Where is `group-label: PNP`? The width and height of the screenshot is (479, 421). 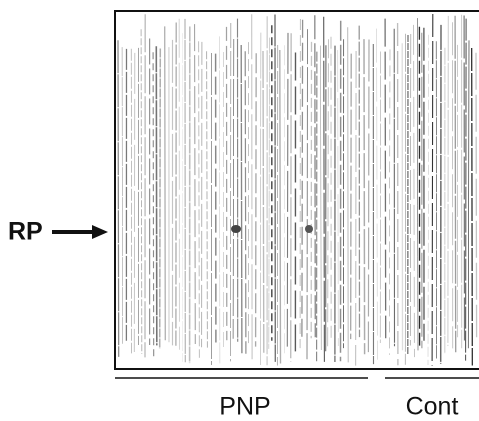 group-label: PNP is located at coordinates (244, 407).